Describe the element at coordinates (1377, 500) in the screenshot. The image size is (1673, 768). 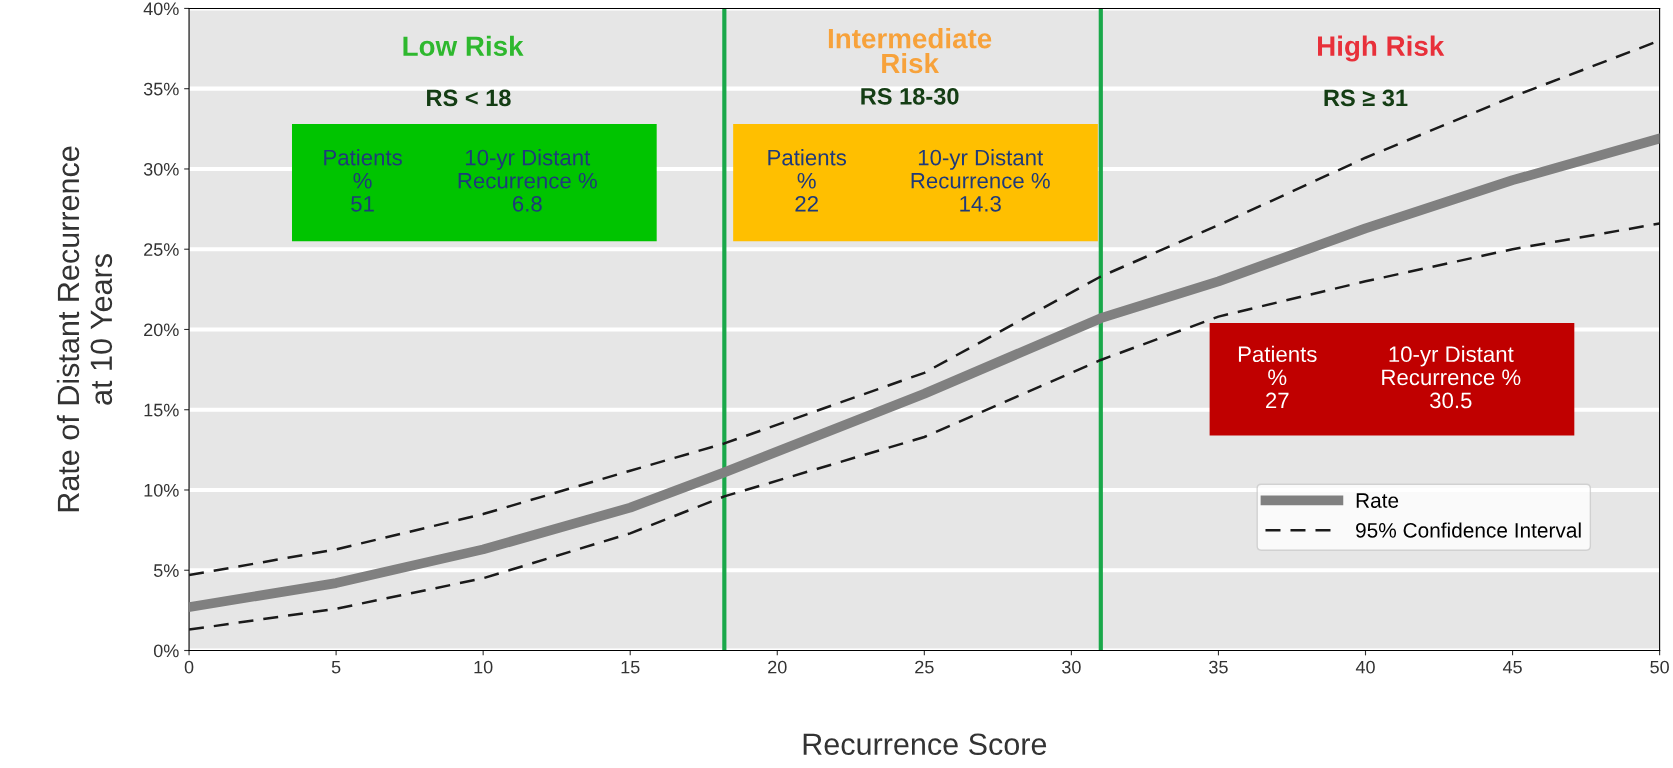
I see `legend-label: Rate` at that location.